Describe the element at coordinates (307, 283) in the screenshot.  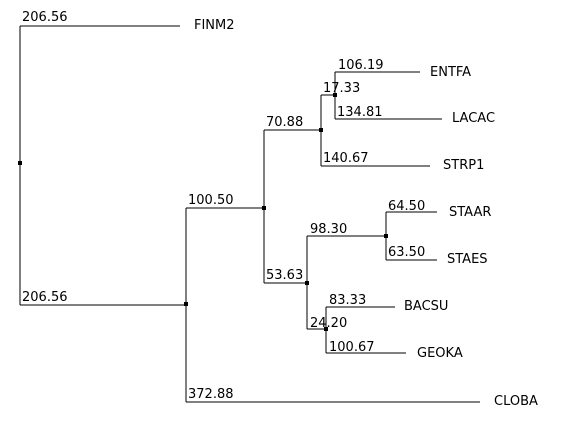
I see `bacillales-clade-node` at that location.